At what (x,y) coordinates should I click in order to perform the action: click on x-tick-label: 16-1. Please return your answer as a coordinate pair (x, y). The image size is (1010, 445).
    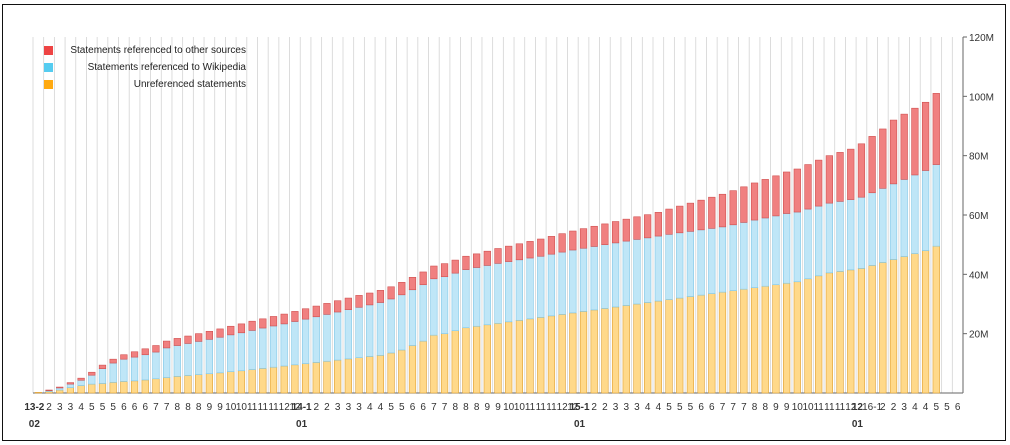
    Looking at the image, I should click on (872, 407).